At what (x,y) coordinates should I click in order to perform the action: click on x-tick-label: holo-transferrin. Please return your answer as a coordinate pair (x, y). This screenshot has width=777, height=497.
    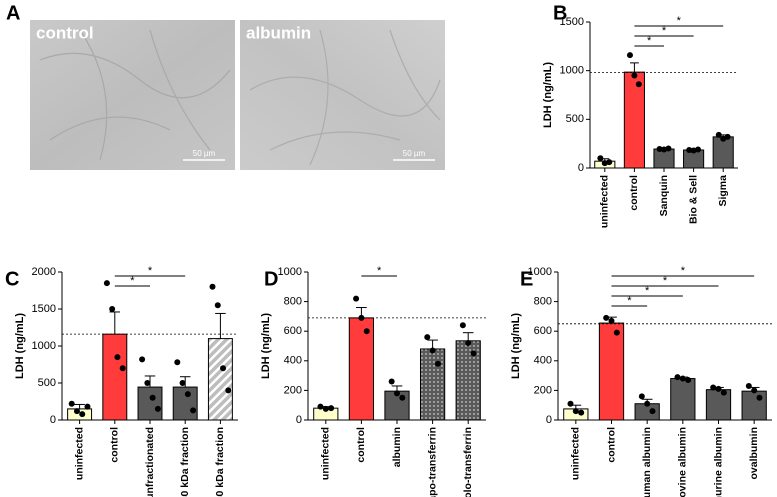
    Looking at the image, I should click on (468, 462).